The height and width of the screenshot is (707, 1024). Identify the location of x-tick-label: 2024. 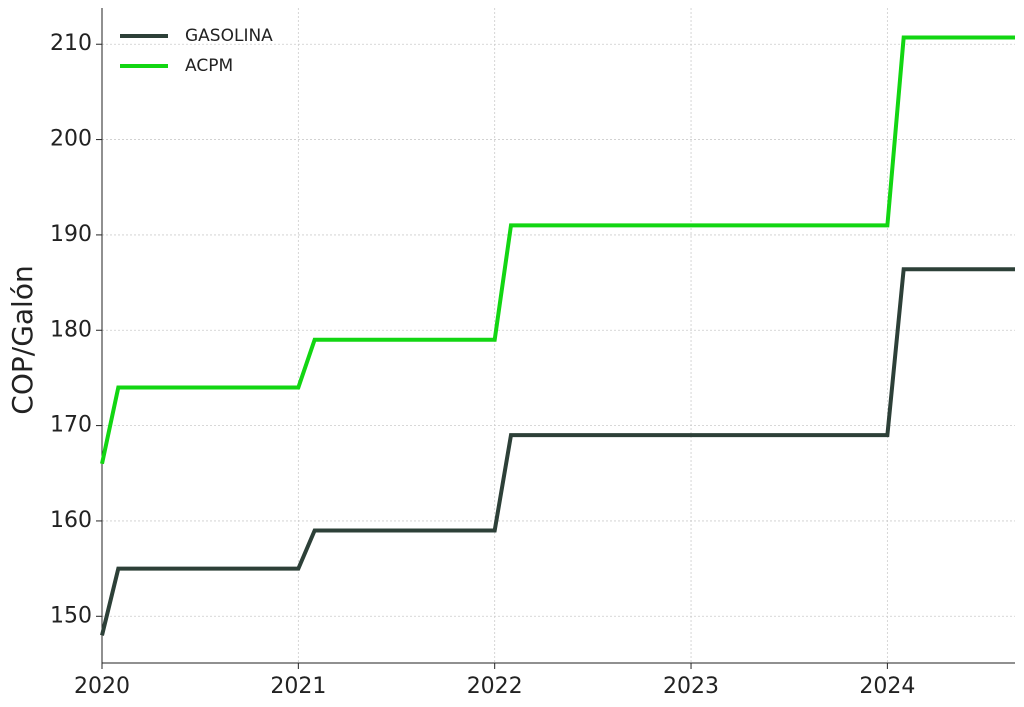
(887, 686).